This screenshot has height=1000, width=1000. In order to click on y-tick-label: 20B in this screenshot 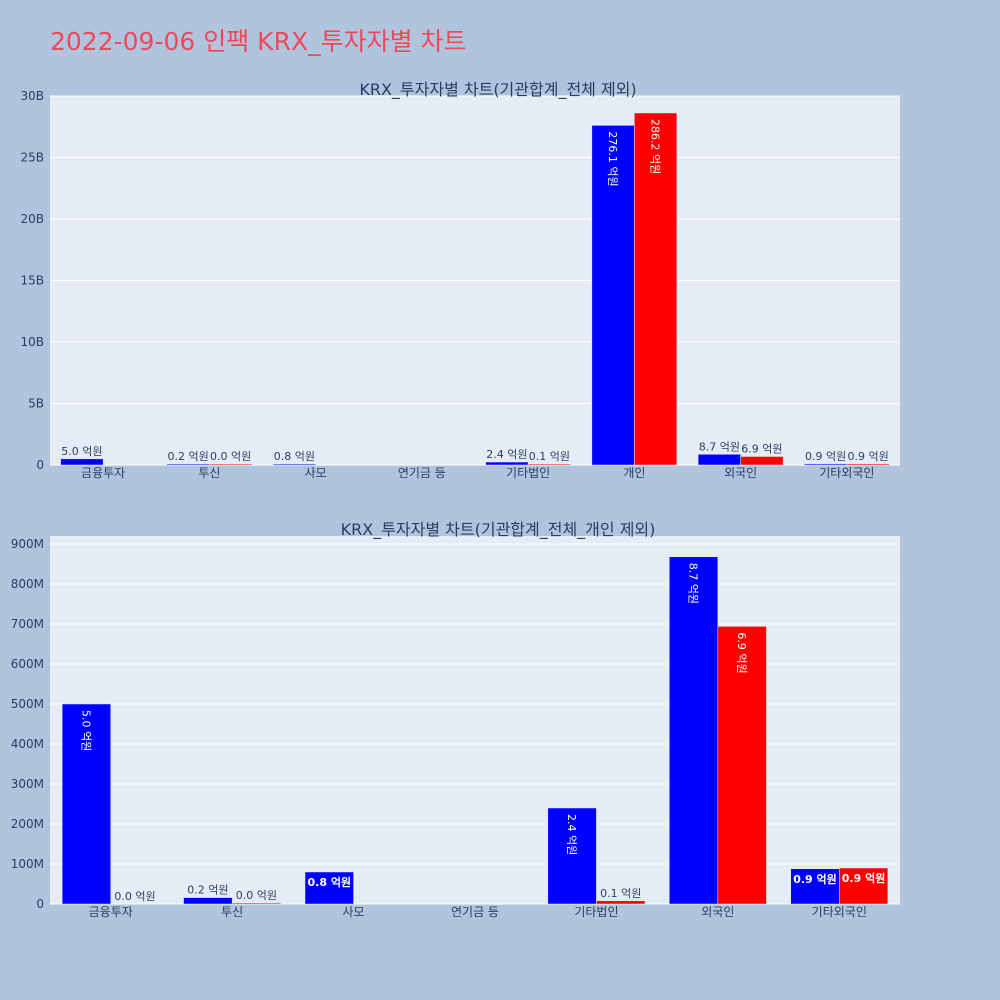, I will do `click(32, 219)`.